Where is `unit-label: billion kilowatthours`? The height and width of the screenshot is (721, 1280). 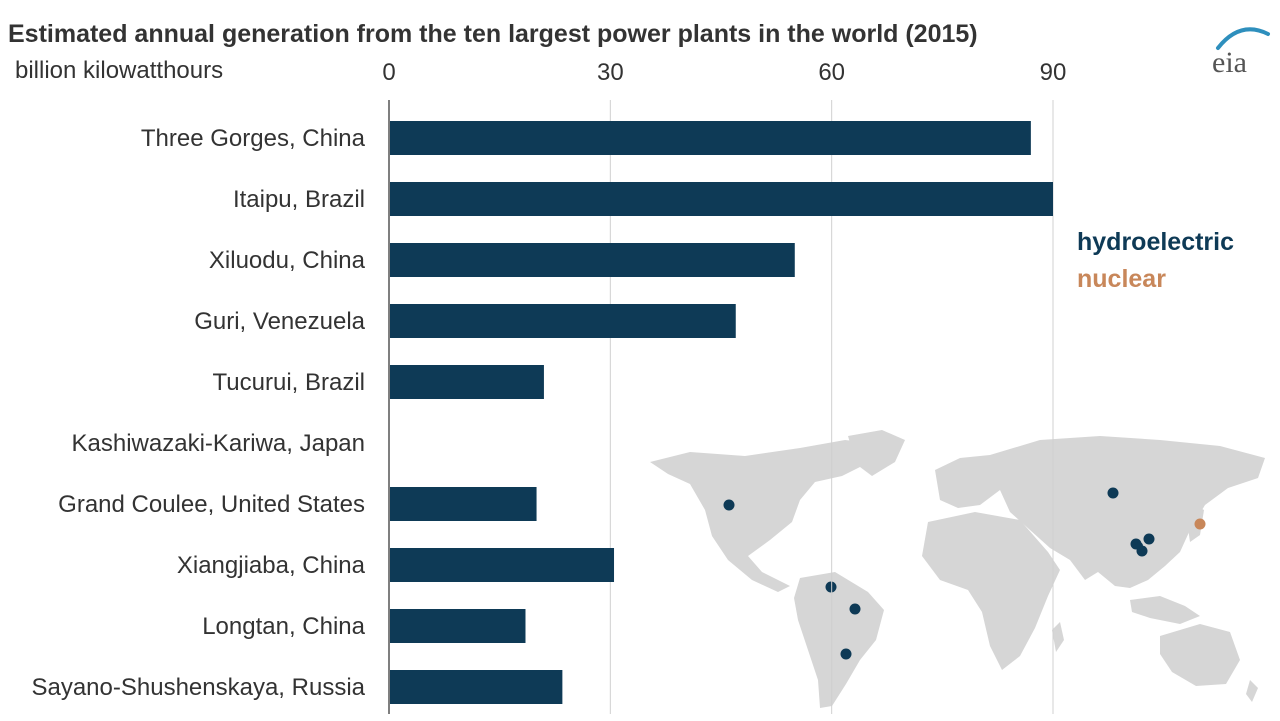
unit-label: billion kilowatthours is located at coordinates (119, 70).